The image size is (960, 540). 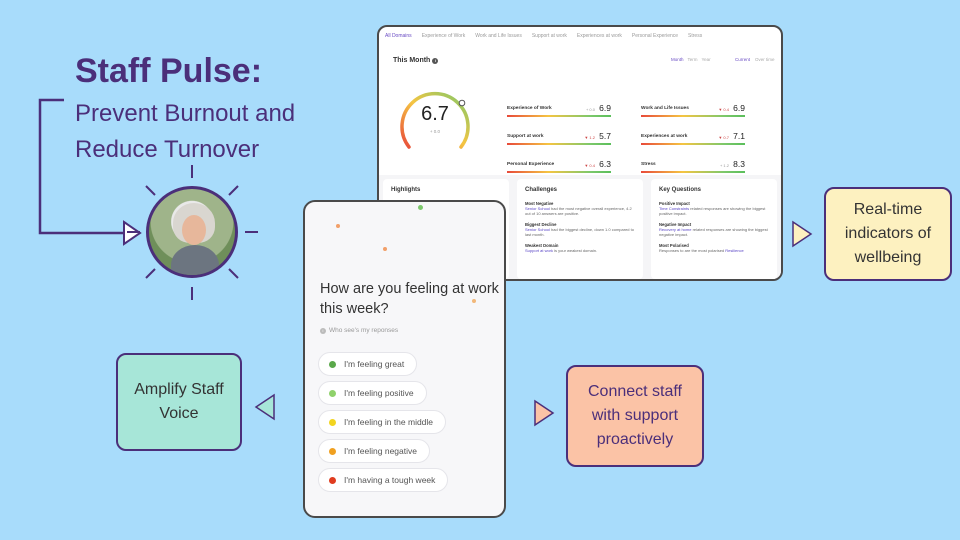 I want to click on option-tough-week: I'm having a tough week, so click(x=383, y=480).